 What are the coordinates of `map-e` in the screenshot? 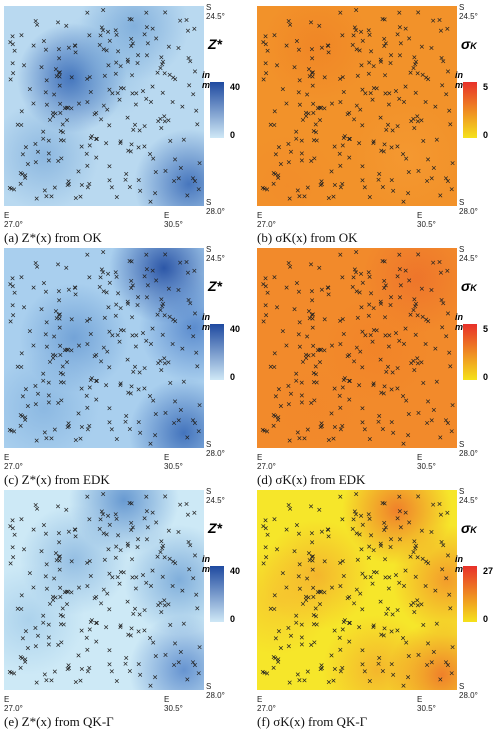 It's located at (104, 590).